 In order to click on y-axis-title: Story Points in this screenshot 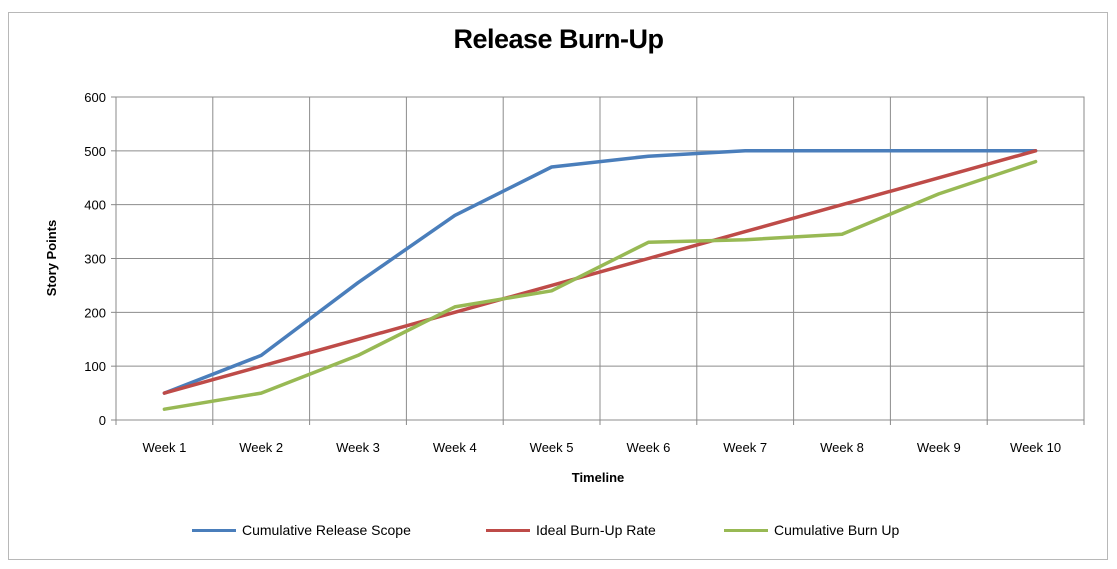, I will do `click(51, 258)`.